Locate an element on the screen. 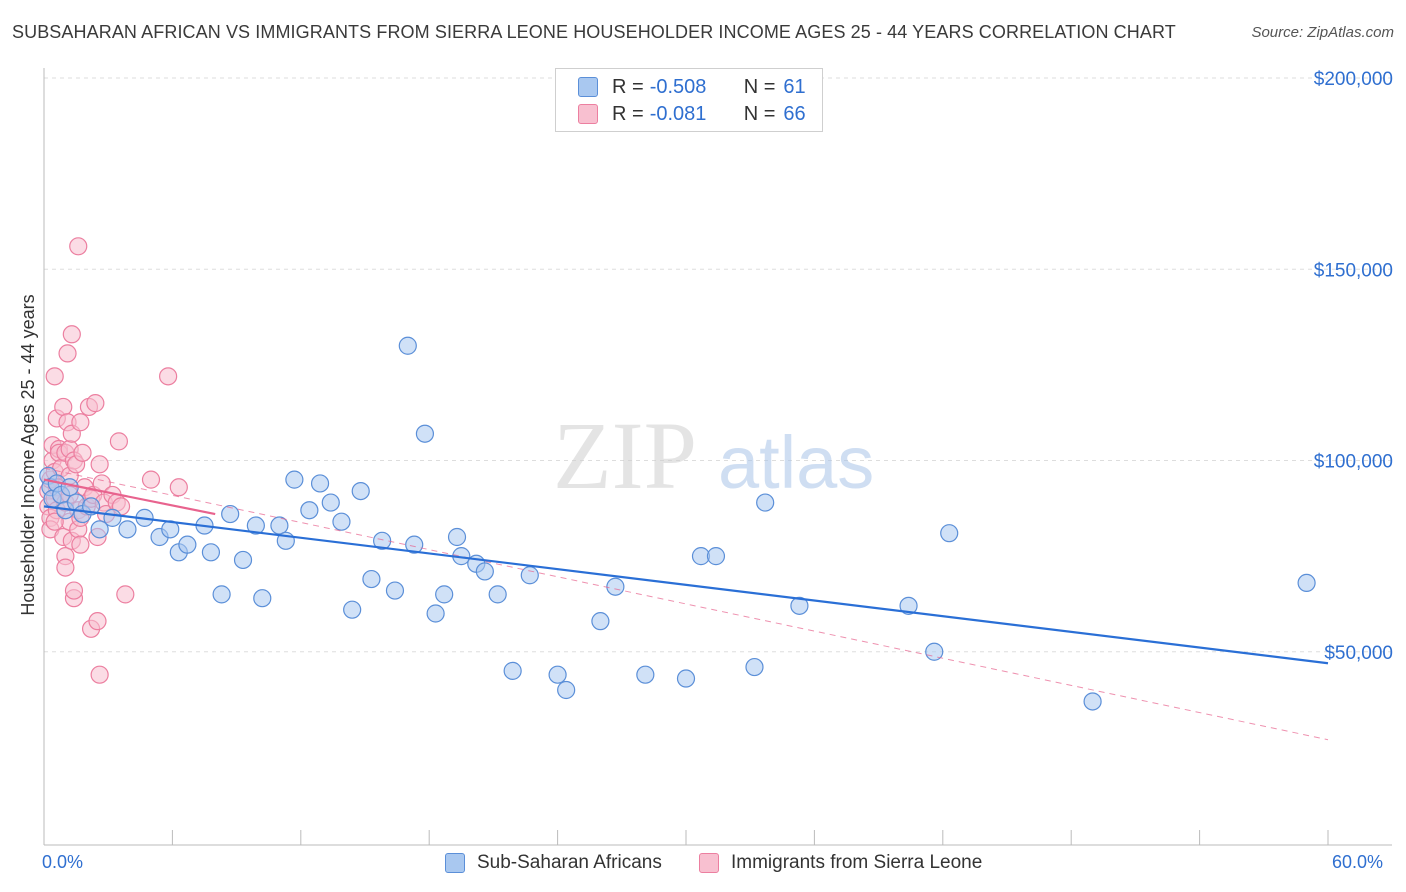 The height and width of the screenshot is (892, 1406). source-credit: Source: ZipAtlas.com is located at coordinates (1322, 32).